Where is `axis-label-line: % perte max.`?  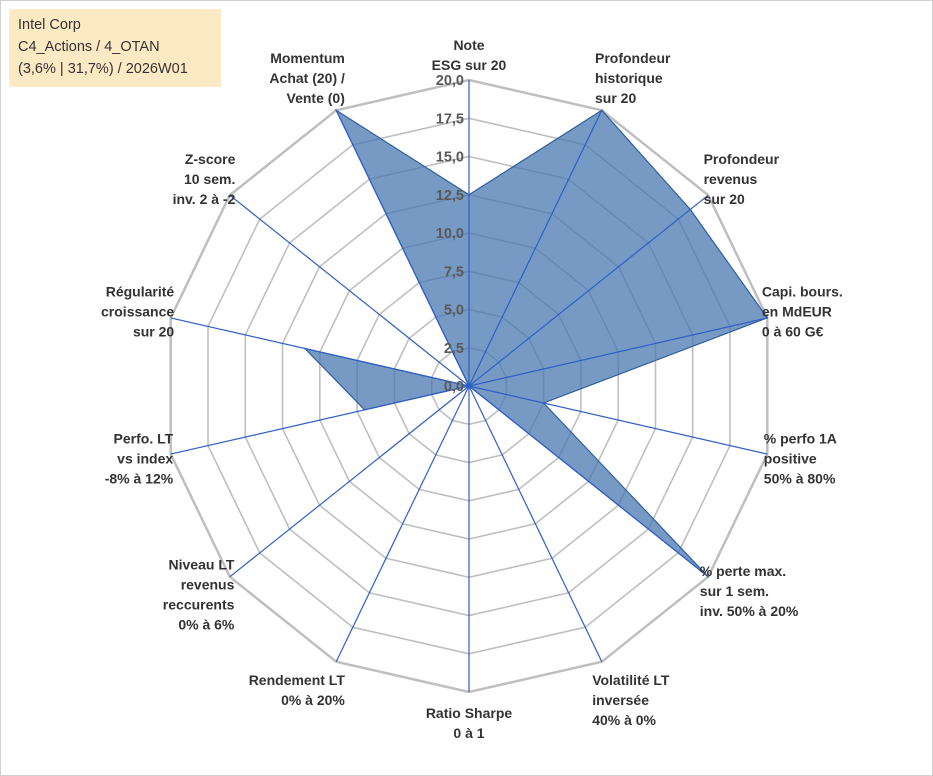 axis-label-line: % perte max. is located at coordinates (743, 571).